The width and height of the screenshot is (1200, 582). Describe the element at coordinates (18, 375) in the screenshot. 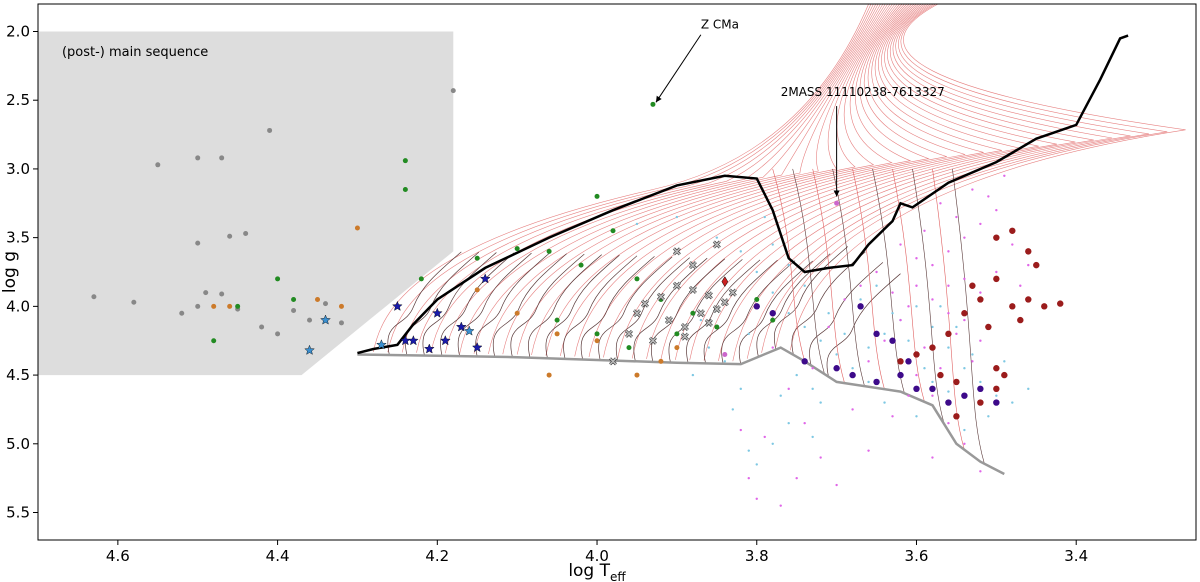

I see `y-tick-label: 4.5` at that location.